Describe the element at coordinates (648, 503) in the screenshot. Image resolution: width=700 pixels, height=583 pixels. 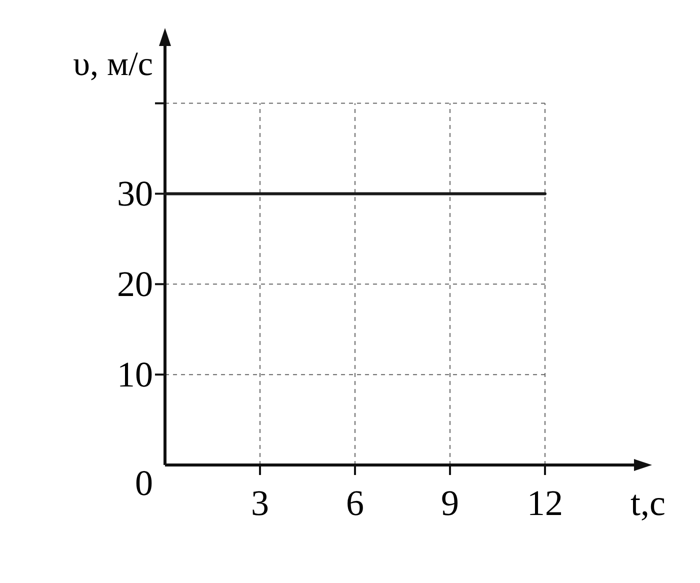
I see `x-axis-title: t,с` at that location.